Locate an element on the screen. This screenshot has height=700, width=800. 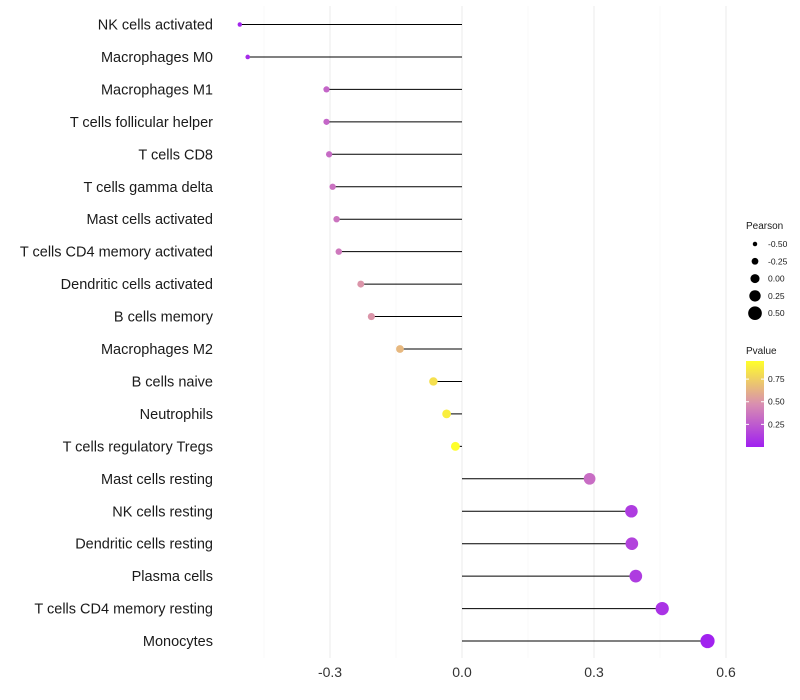
category-label: B cells naive is located at coordinates (172, 382).